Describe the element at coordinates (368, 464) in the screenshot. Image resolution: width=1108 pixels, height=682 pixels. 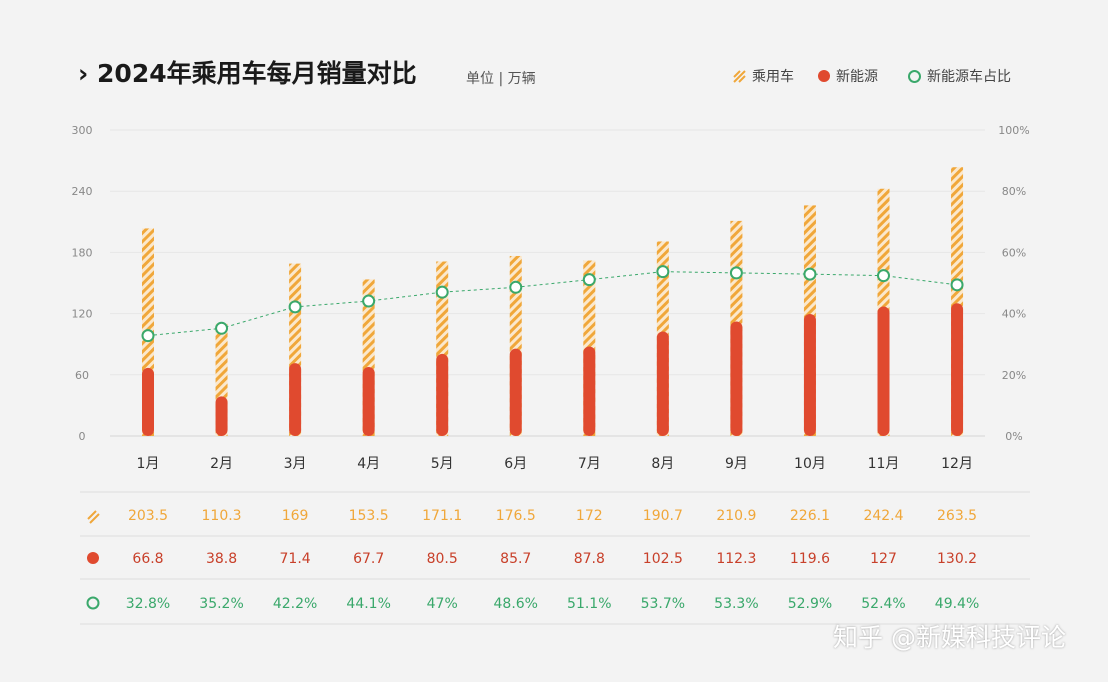
I see `x-tick-label: 4月` at that location.